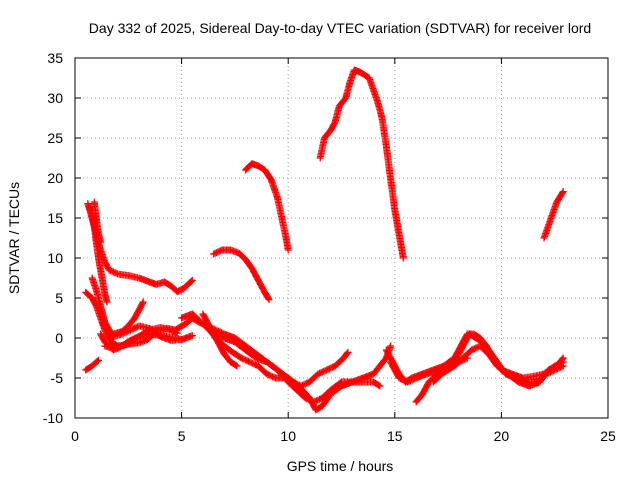 The height and width of the screenshot is (485, 640). I want to click on y-tick-label: 20, so click(55, 178).